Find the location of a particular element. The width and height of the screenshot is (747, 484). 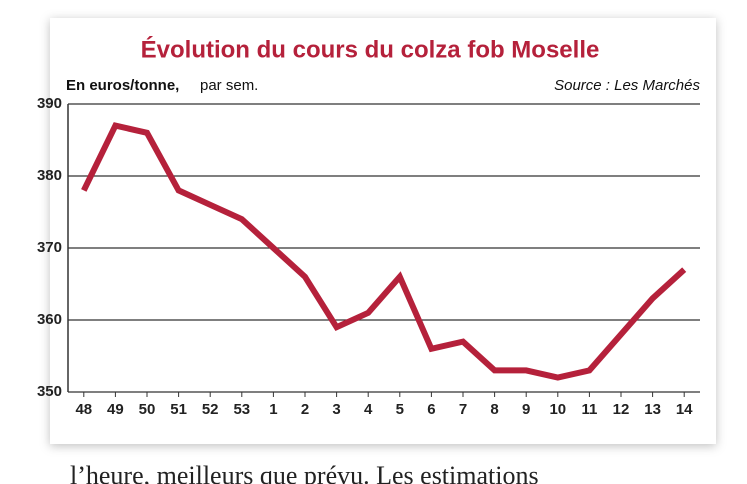

x-tick-label: 3 is located at coordinates (336, 409).